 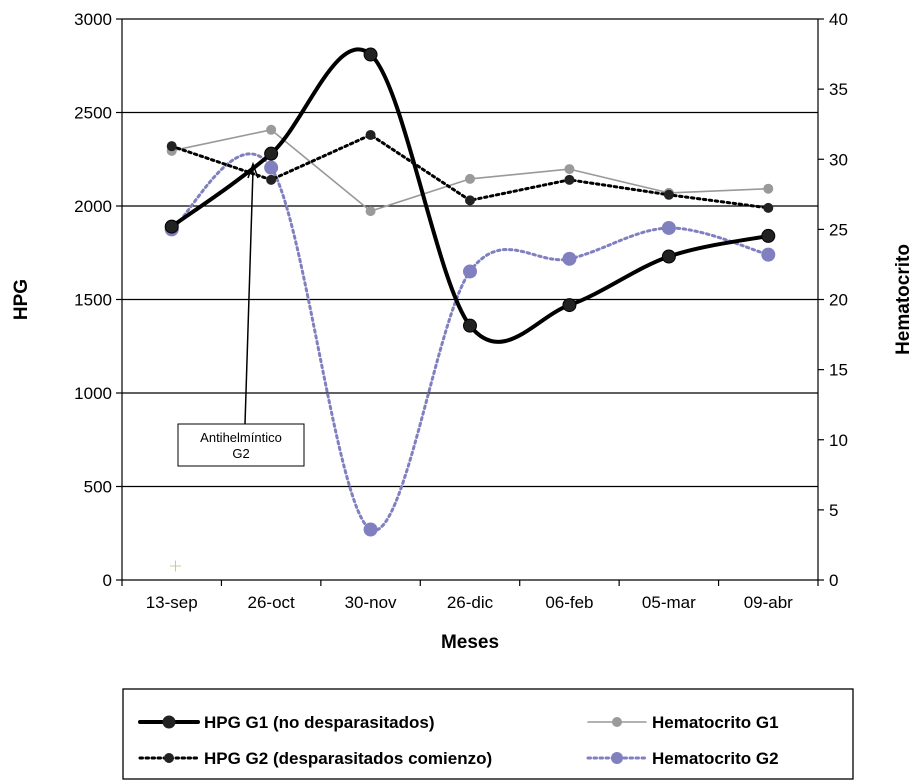 What do you see at coordinates (669, 602) in the screenshot?
I see `x-tick-label: 05-mar` at bounding box center [669, 602].